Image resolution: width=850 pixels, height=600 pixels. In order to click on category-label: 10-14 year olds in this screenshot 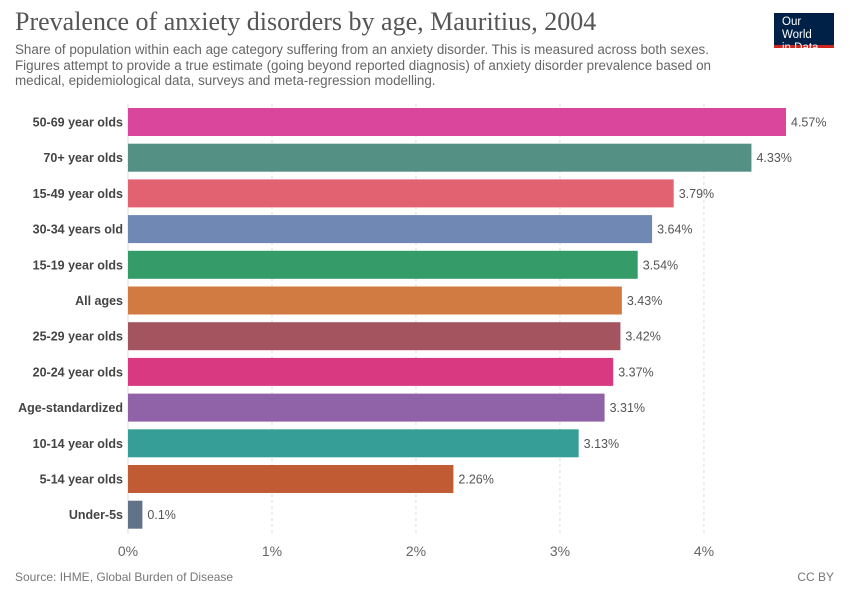, I will do `click(78, 444)`.